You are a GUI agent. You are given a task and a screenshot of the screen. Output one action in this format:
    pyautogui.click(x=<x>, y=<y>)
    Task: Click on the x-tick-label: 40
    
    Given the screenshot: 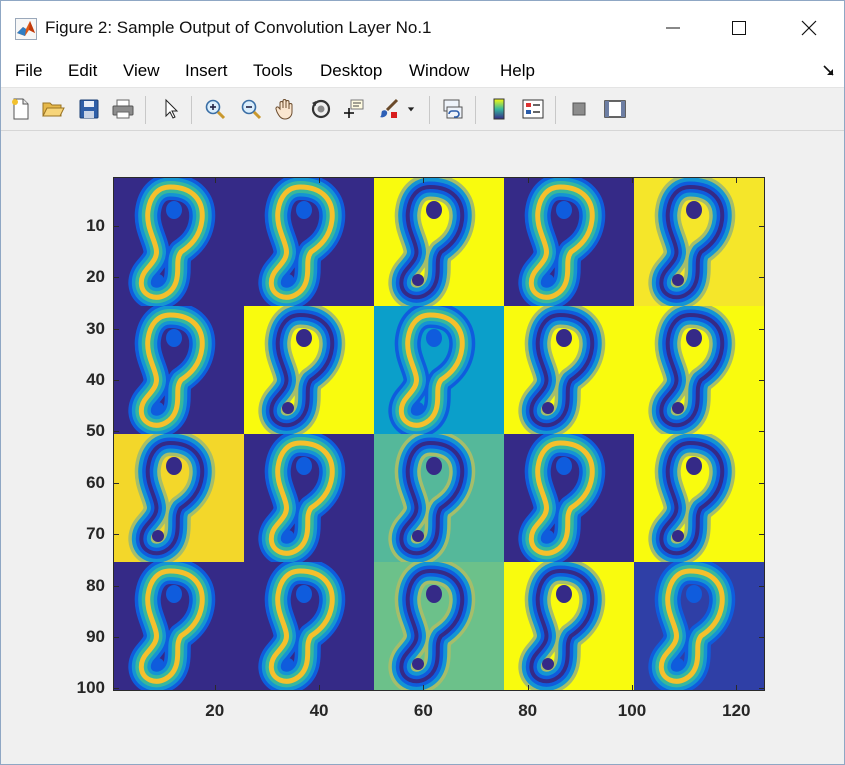 What is the action you would take?
    pyautogui.click(x=319, y=710)
    